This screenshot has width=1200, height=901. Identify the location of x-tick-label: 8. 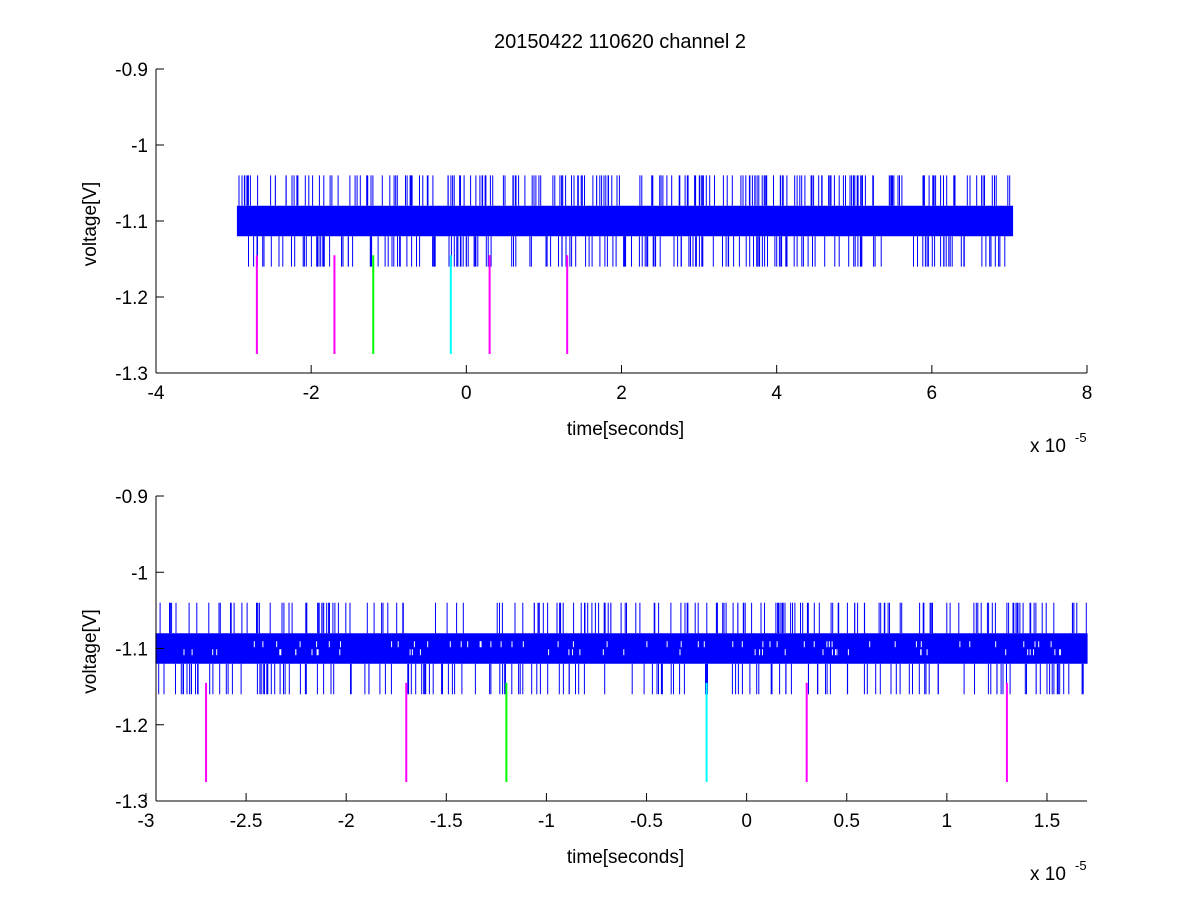
(1087, 393).